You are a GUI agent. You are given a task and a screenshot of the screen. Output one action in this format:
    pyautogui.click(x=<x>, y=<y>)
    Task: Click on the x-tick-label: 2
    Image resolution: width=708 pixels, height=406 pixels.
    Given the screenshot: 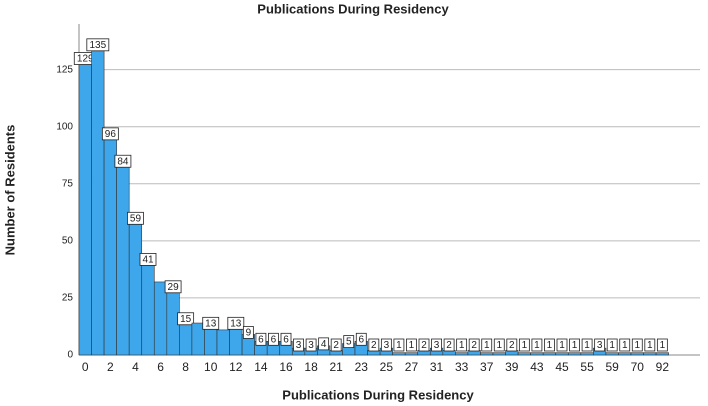 What is the action you would take?
    pyautogui.click(x=110, y=367)
    